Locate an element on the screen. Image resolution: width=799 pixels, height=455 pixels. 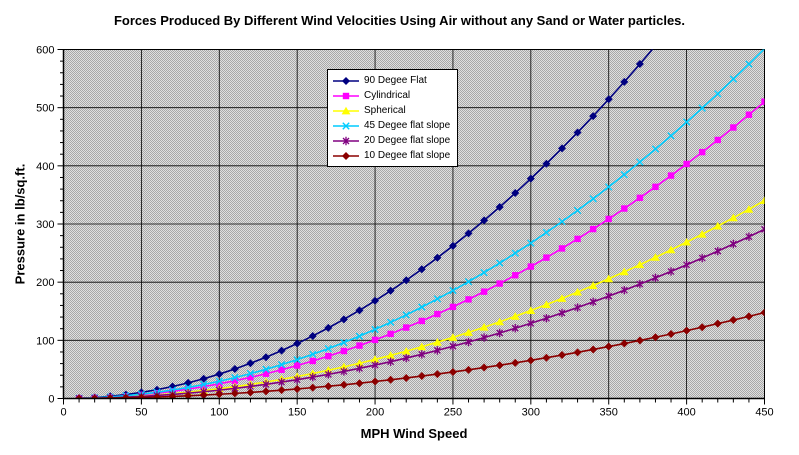
legend-marker-square-icon is located at coordinates (346, 95).